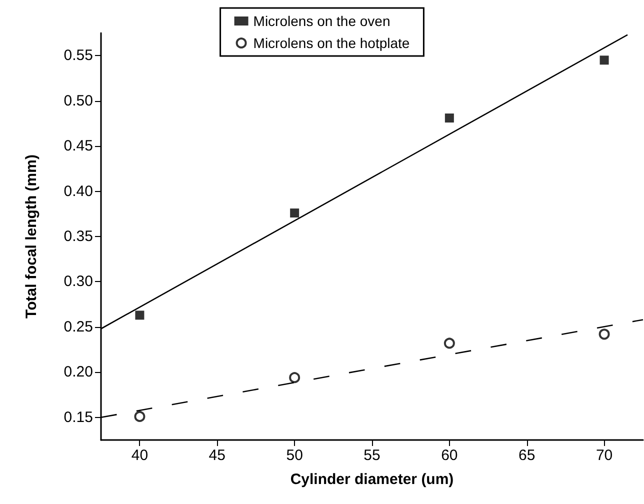 Image resolution: width=644 pixels, height=504 pixels. Describe the element at coordinates (78, 281) in the screenshot. I see `y-tick-label: 0.30` at that location.